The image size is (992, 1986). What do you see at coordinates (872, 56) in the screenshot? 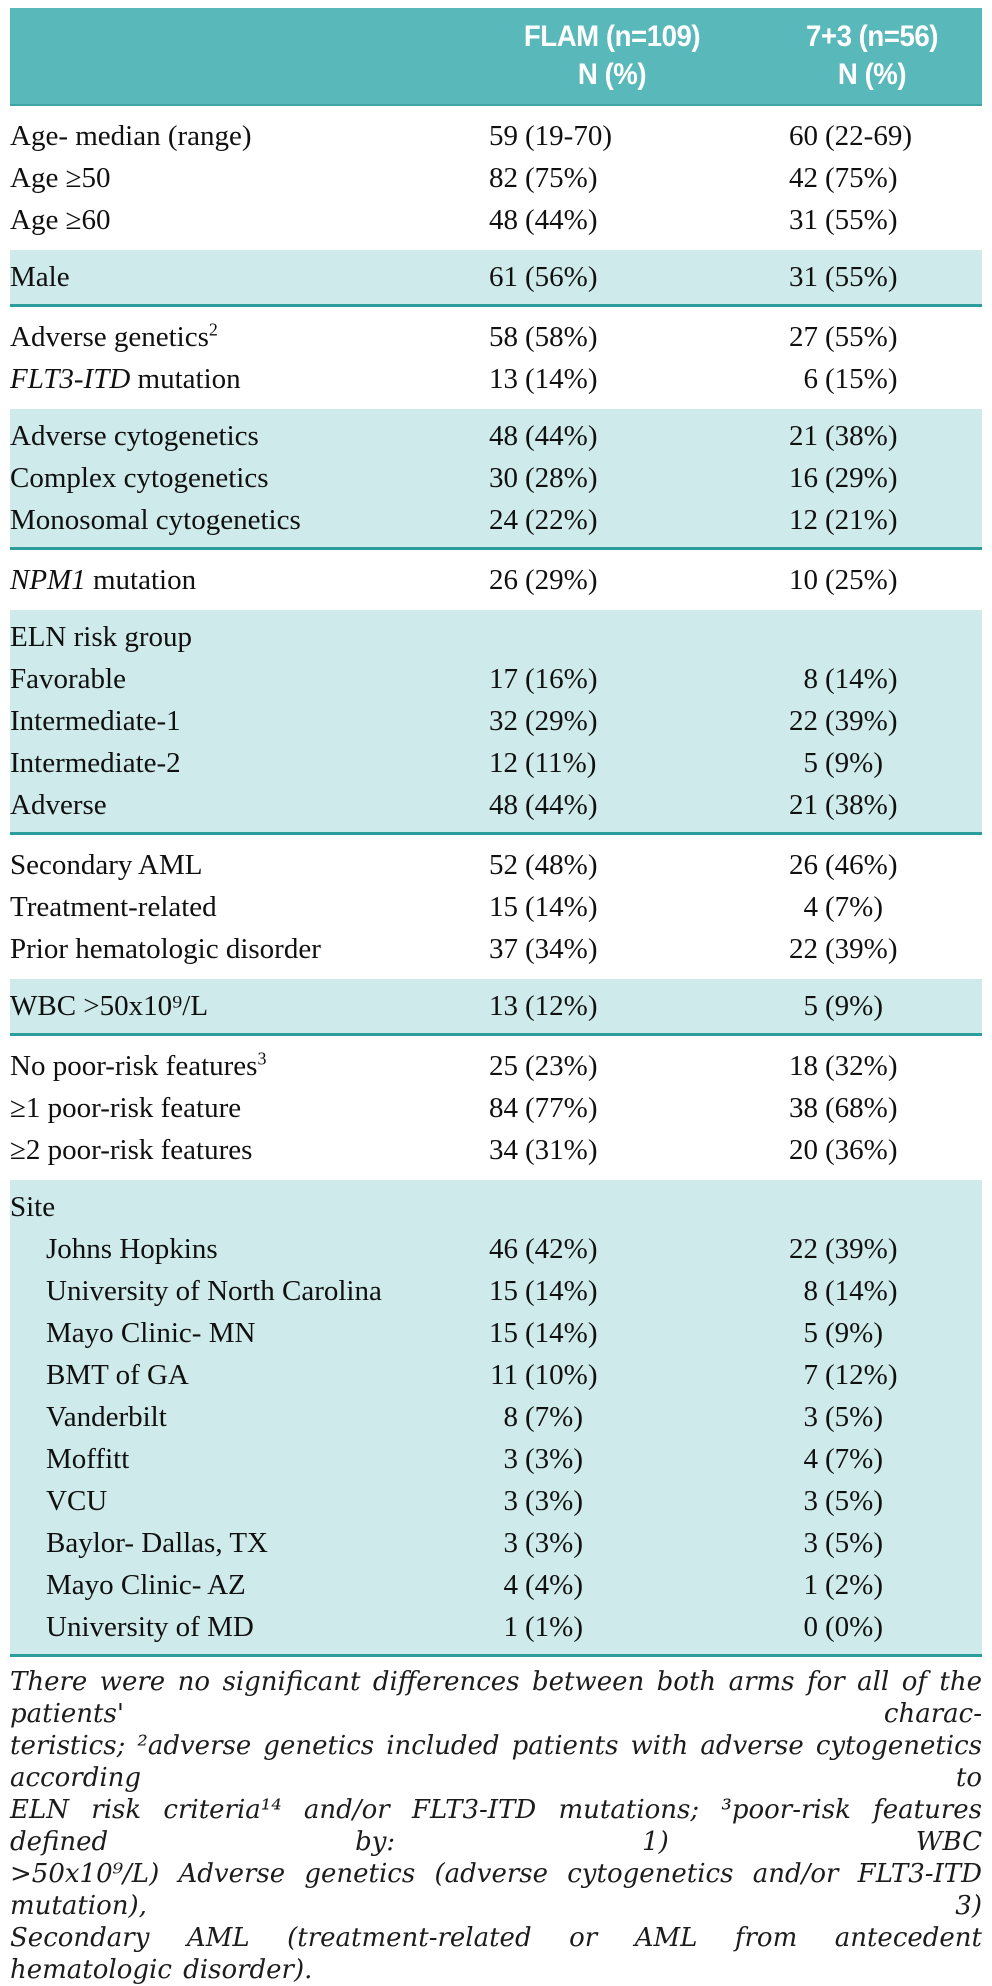
I see `column-header-7plus3: 7+3 (n=56) N (%)` at bounding box center [872, 56].